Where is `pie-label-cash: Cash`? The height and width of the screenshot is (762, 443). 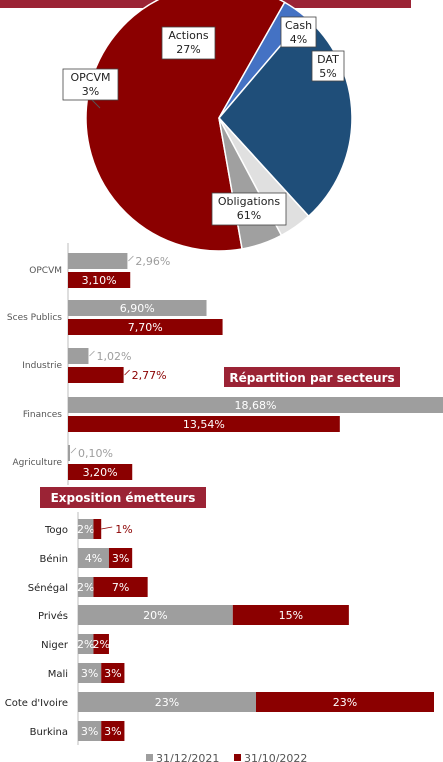
pie-label-cash: Cash is located at coordinates (298, 25).